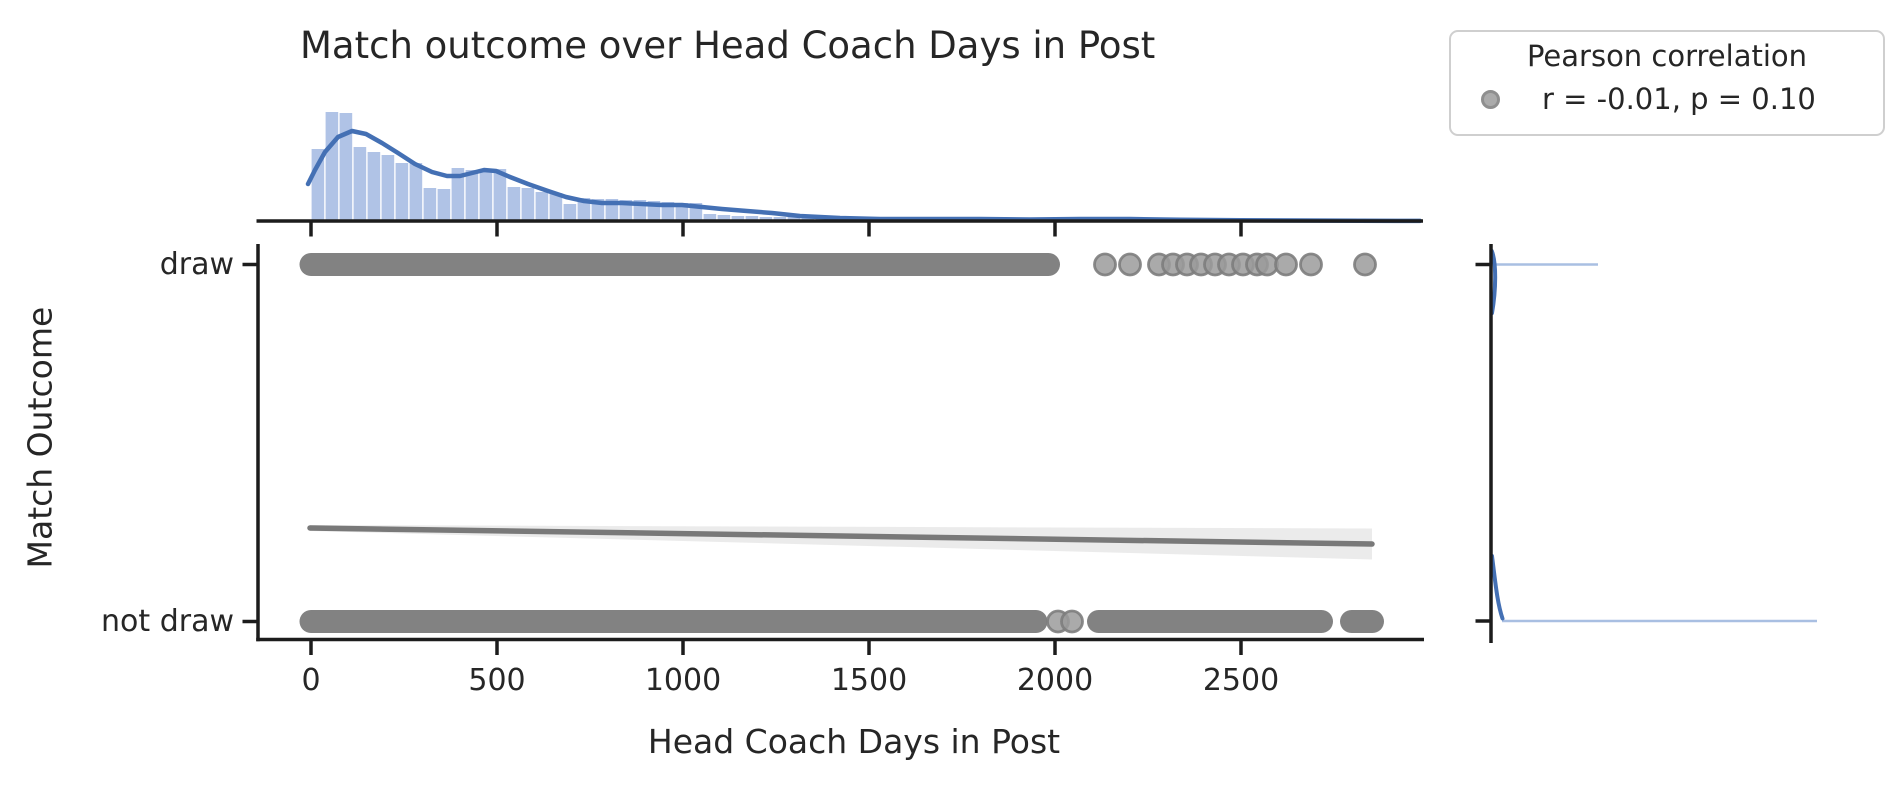  I want to click on legend-title: Pearson correlation, so click(1667, 56).